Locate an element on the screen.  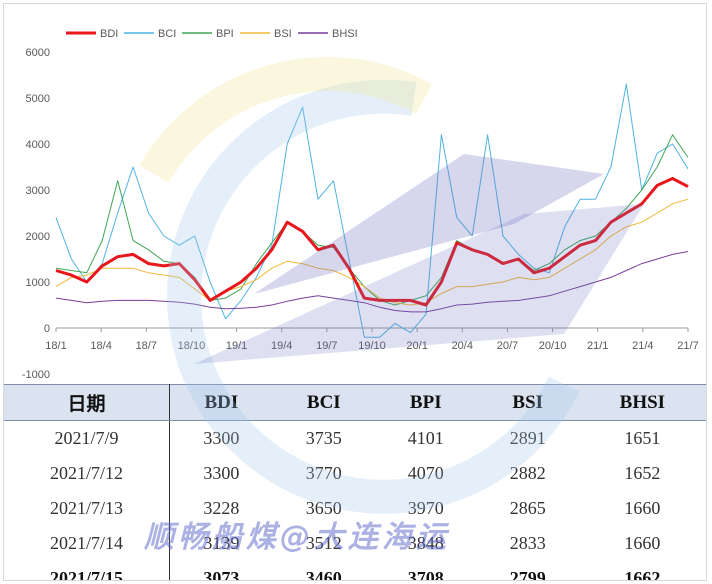
x-tick-label: 18/10 is located at coordinates (192, 346).